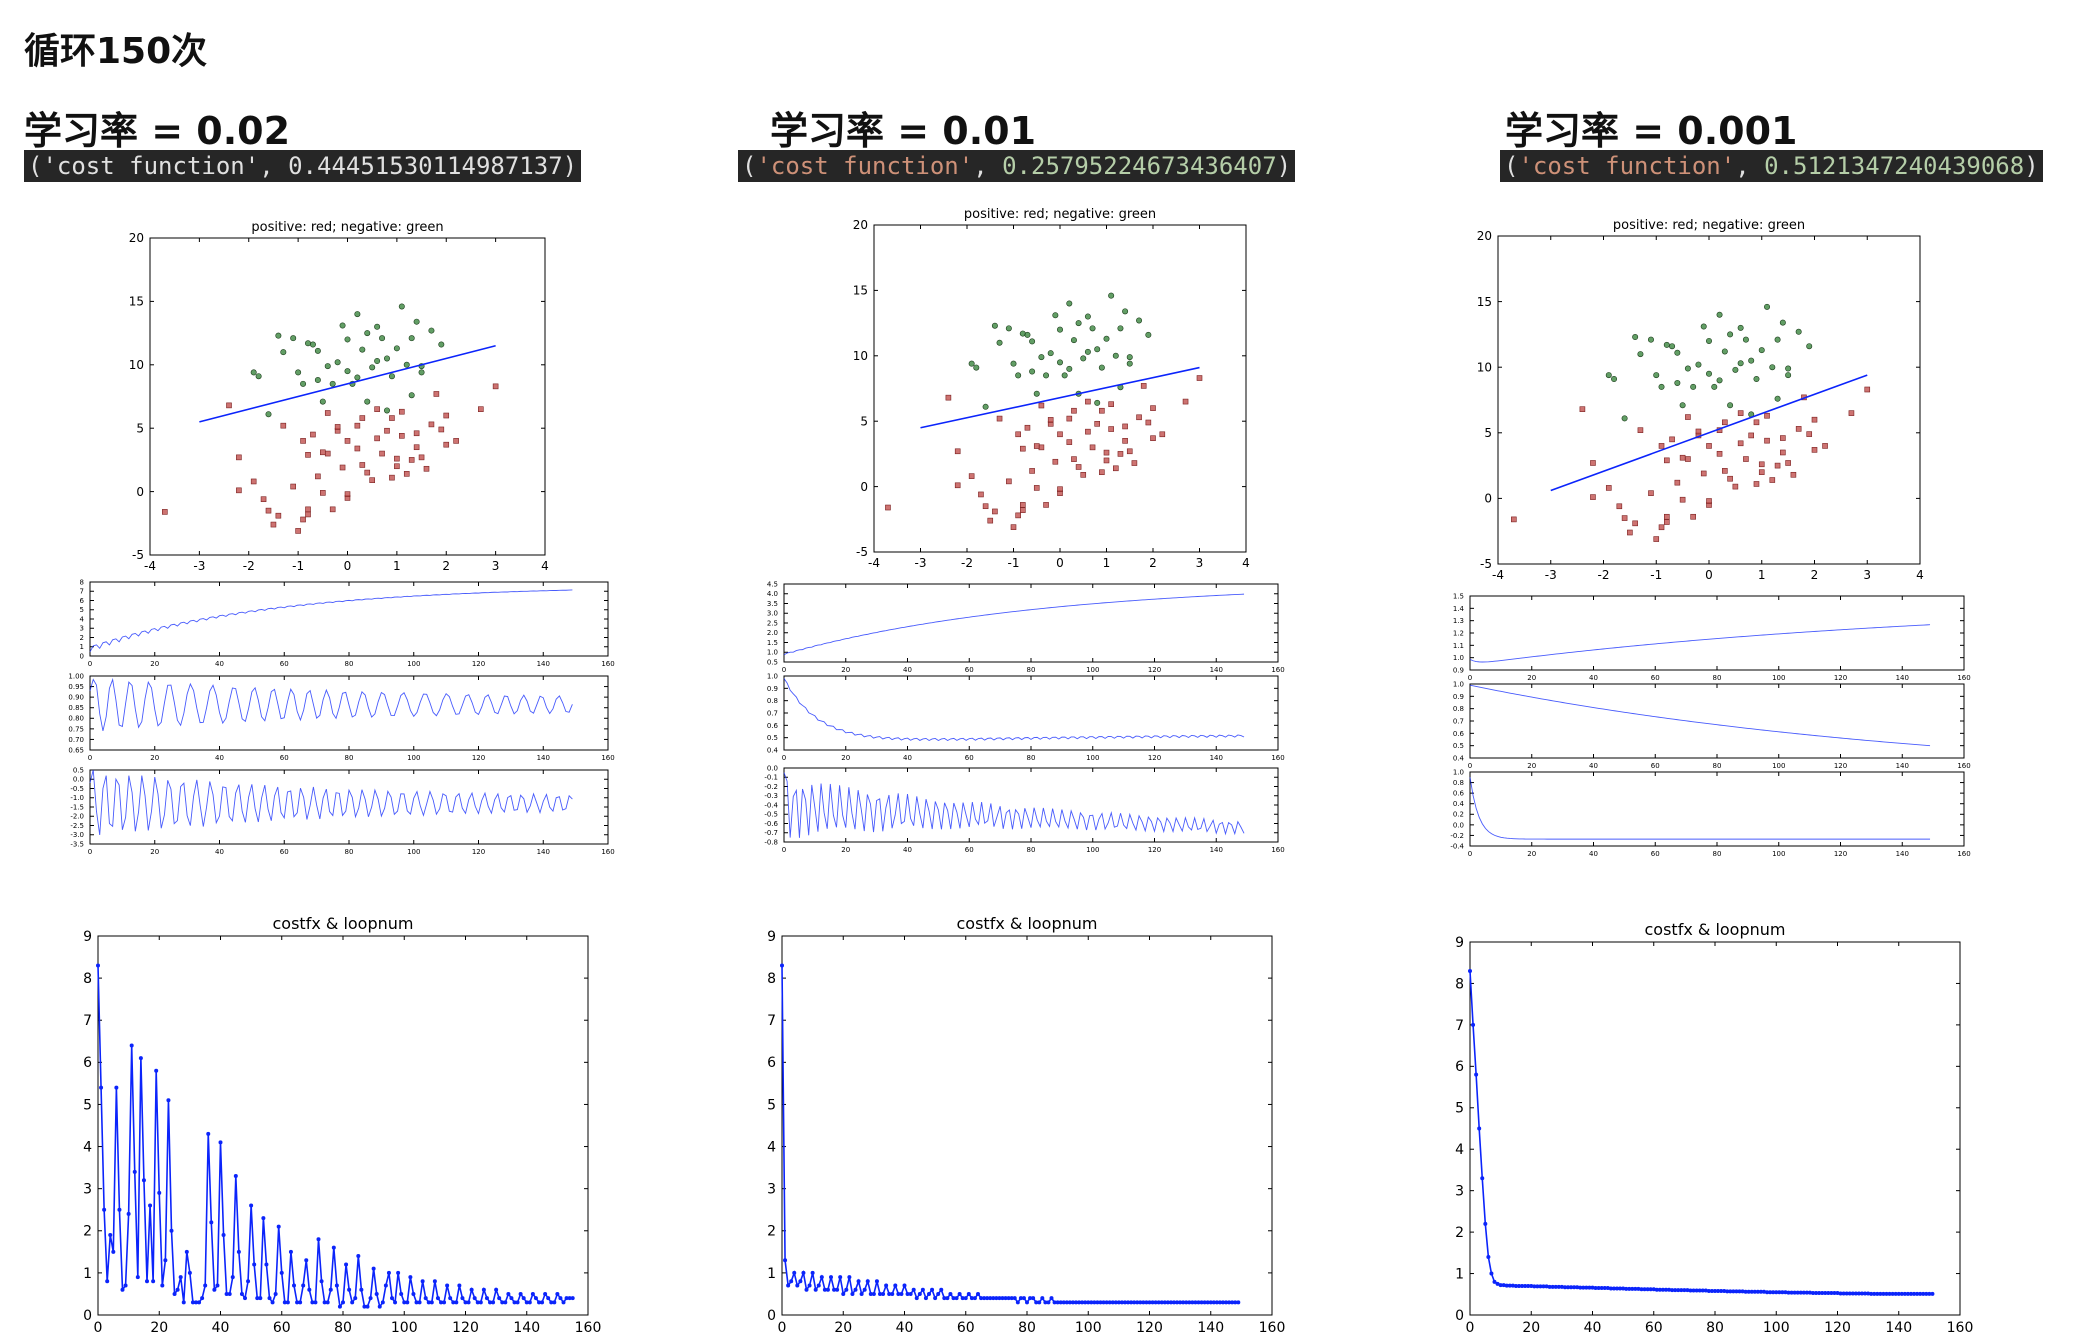  What do you see at coordinates (116, 51) in the screenshot?
I see `page-title: 循环150次` at bounding box center [116, 51].